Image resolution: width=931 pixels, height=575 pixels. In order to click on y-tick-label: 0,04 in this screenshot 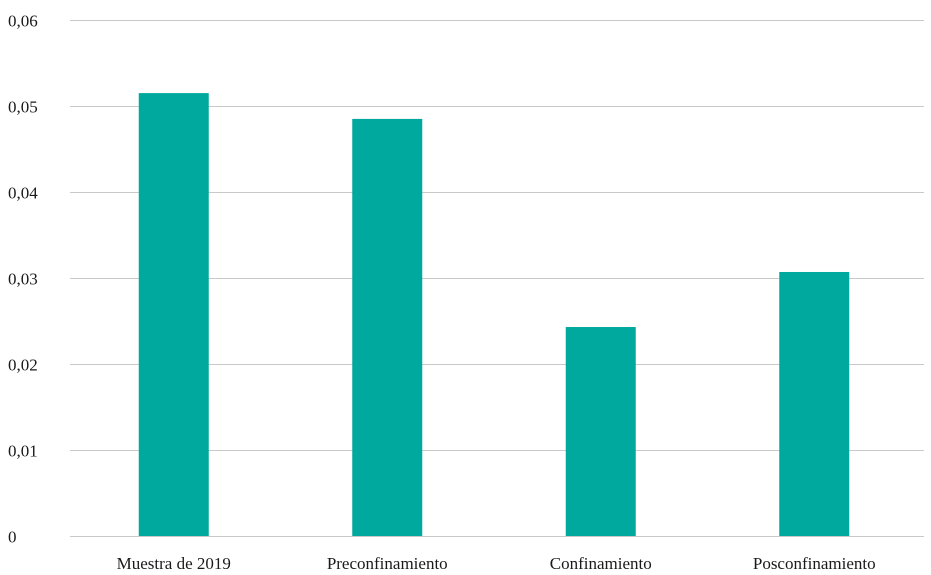, I will do `click(23, 193)`.